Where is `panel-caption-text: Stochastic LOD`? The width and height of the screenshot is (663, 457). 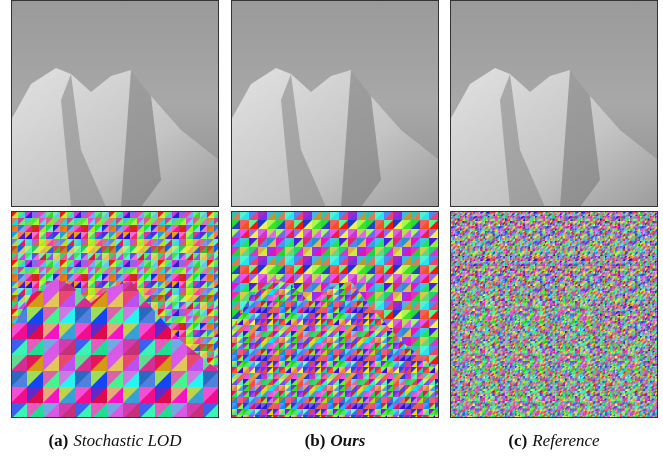 panel-caption-text: Stochastic LOD is located at coordinates (127, 440).